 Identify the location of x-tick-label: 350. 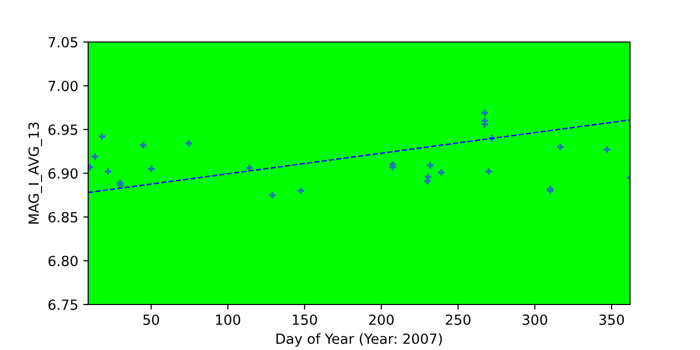
(611, 319).